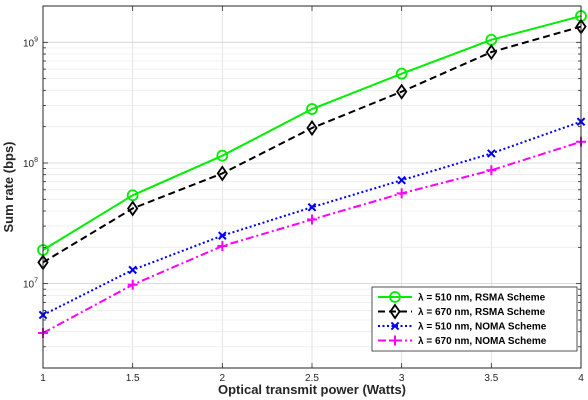  I want to click on legend-label: λ = 510 nm, NOMA Scheme, so click(482, 327).